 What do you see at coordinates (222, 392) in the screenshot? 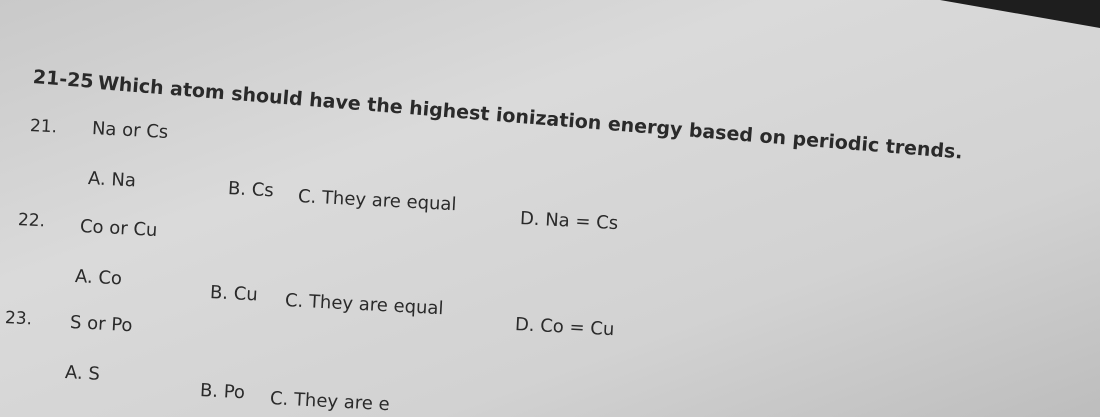
I see `option: B. Po` at bounding box center [222, 392].